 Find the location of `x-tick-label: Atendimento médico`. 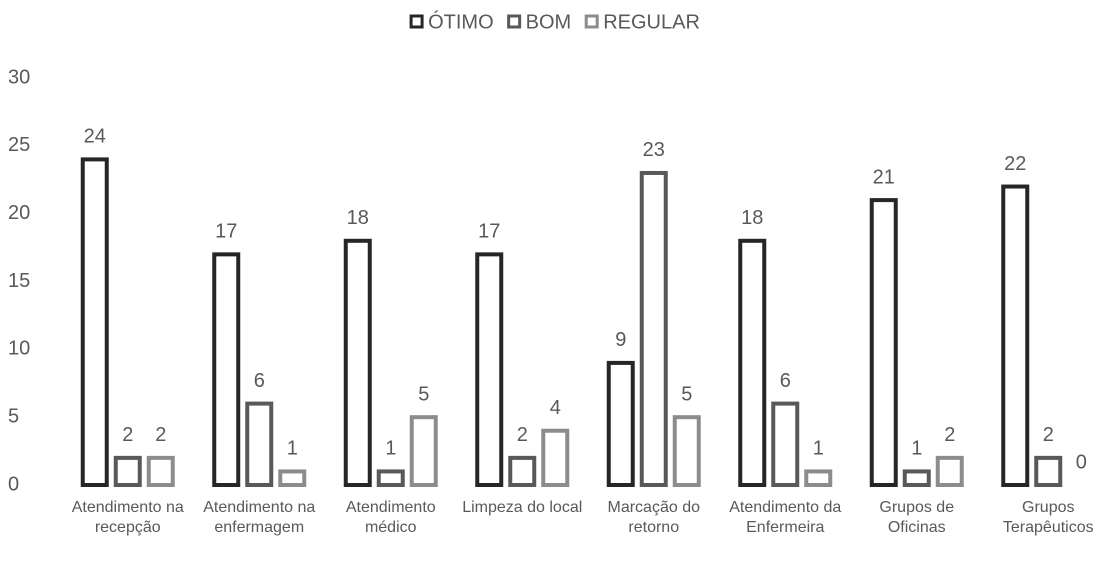

x-tick-label: Atendimento médico is located at coordinates (390, 517).